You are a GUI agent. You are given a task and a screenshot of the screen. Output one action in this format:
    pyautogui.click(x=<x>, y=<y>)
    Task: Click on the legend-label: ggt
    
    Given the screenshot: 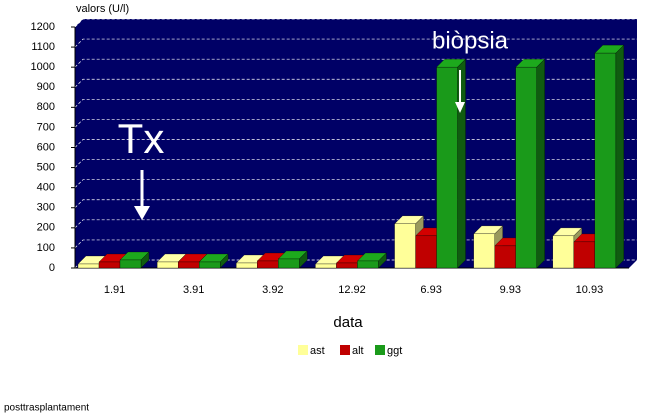 What is the action you would take?
    pyautogui.click(x=394, y=351)
    